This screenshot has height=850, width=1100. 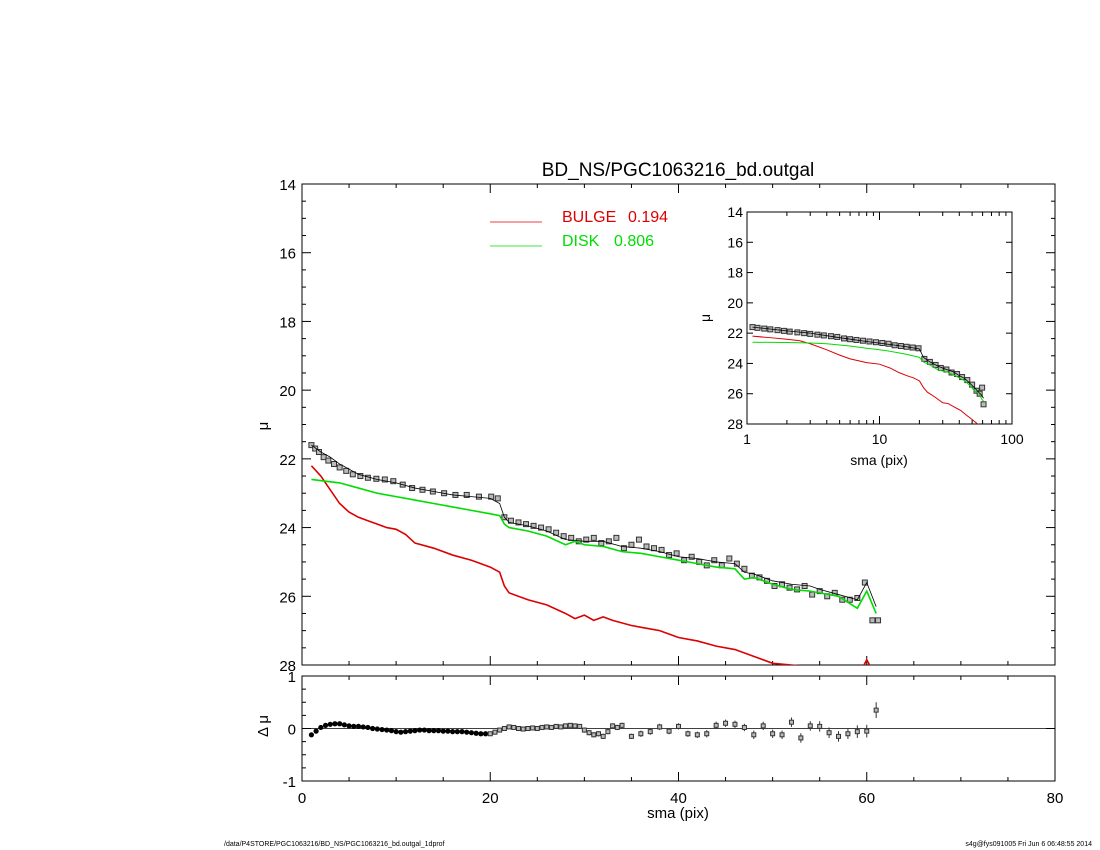 What do you see at coordinates (1055, 798) in the screenshot?
I see `residual-x-tick-label: 80` at bounding box center [1055, 798].